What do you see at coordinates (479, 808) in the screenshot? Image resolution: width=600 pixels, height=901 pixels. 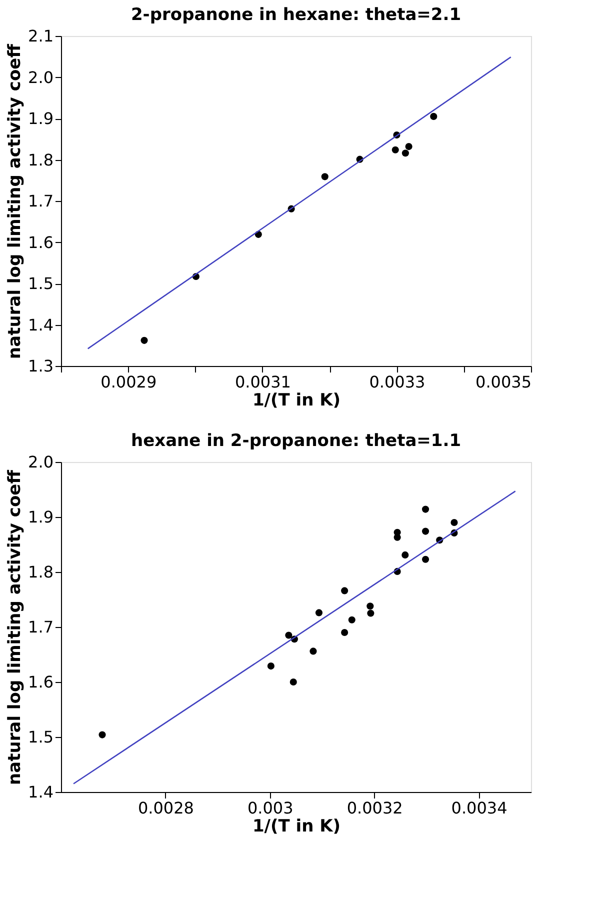 I see `x-tick-label: 0.0034` at bounding box center [479, 808].